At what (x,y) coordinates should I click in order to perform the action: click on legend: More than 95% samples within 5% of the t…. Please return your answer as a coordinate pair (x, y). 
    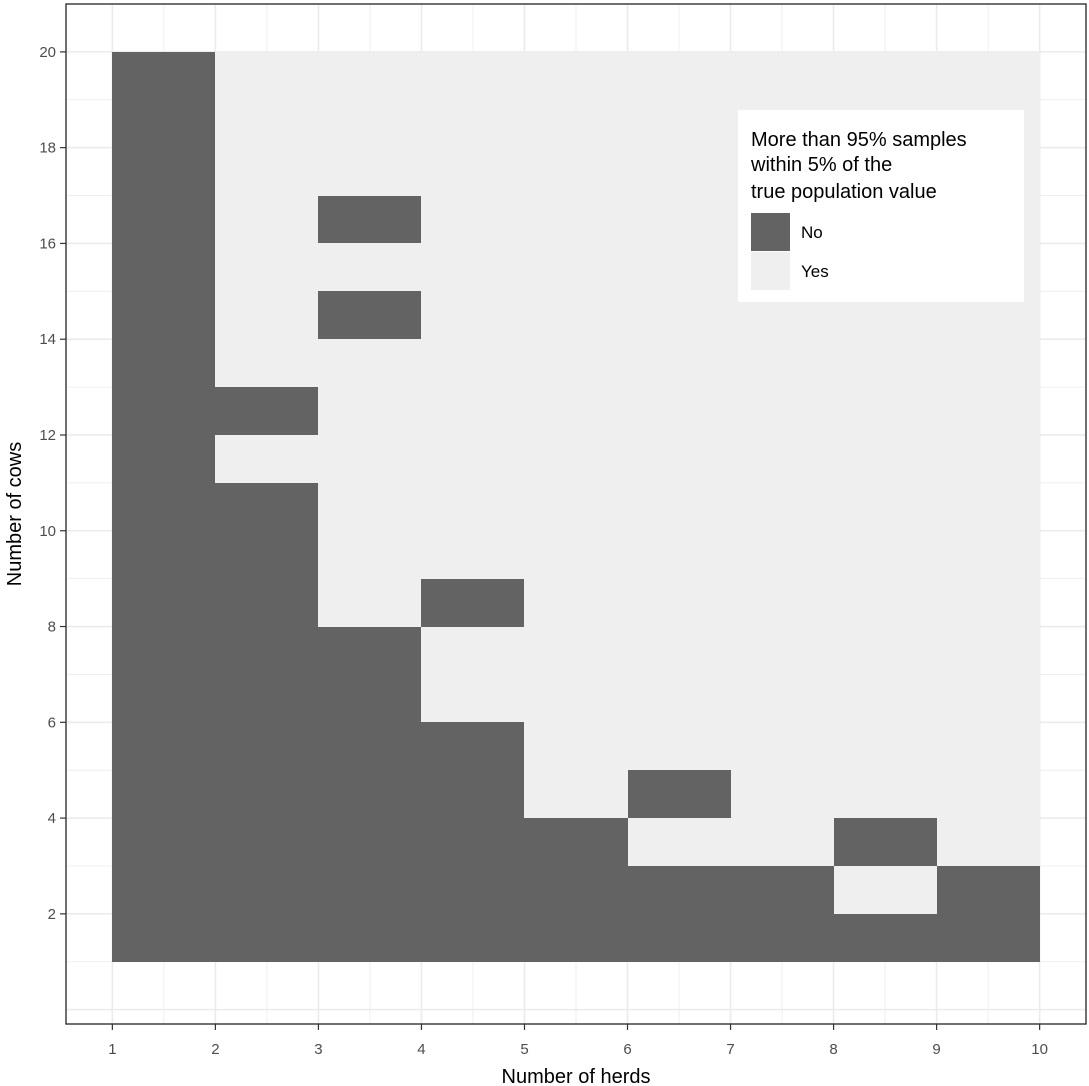
    Looking at the image, I should click on (881, 206).